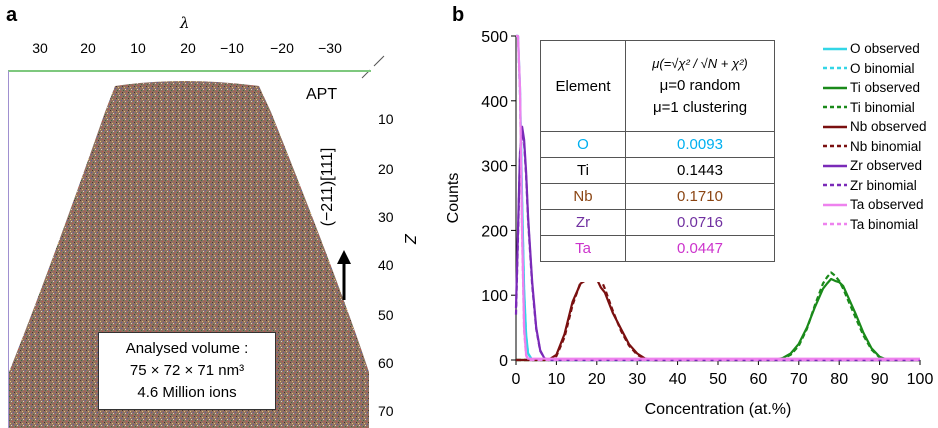 This screenshot has width=938, height=428. Describe the element at coordinates (700, 196) in the screenshot. I see `table-cell-value: 0.1710` at that location.